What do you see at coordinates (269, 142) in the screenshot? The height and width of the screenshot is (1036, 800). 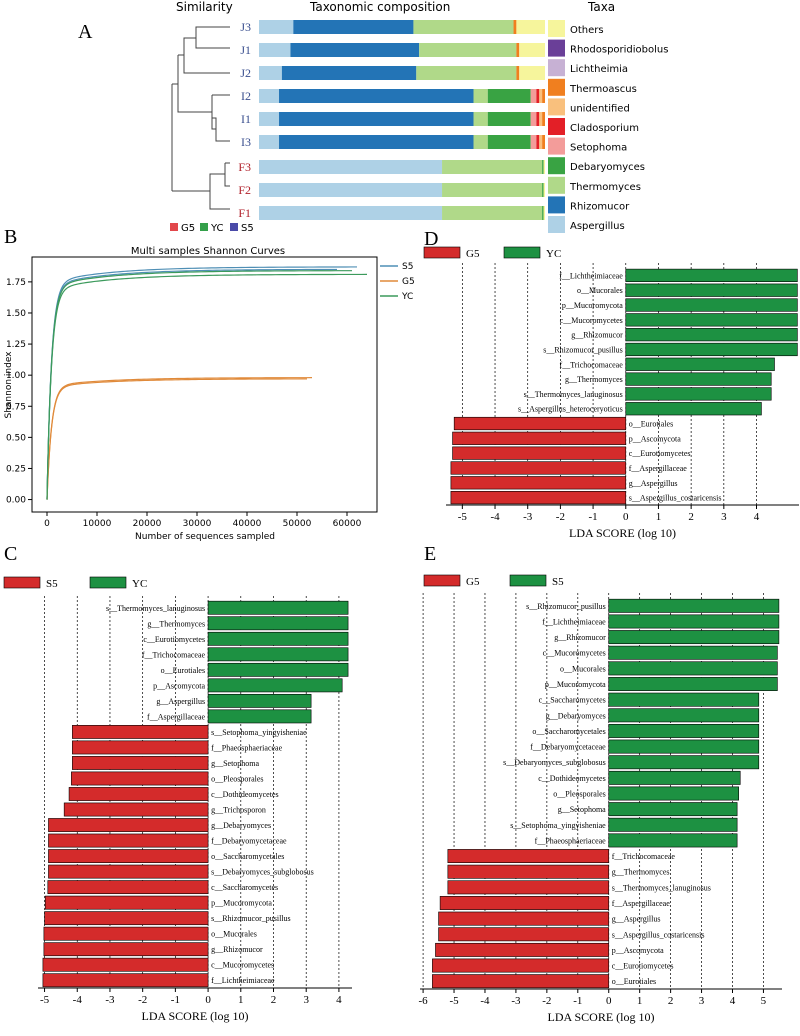 I see `stack-seg-i3-aspergillus` at bounding box center [269, 142].